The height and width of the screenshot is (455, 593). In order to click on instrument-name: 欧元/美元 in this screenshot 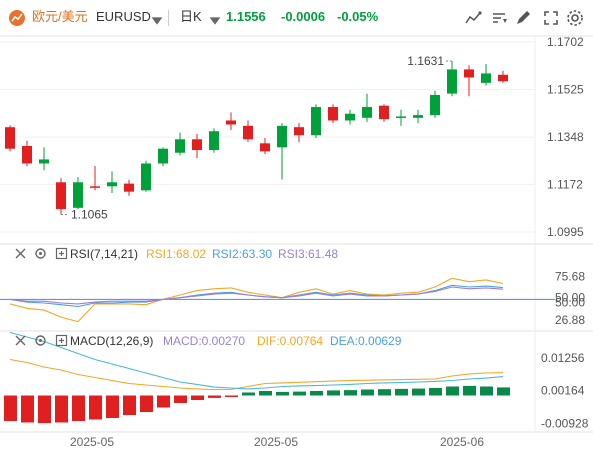, I will do `click(60, 16)`.